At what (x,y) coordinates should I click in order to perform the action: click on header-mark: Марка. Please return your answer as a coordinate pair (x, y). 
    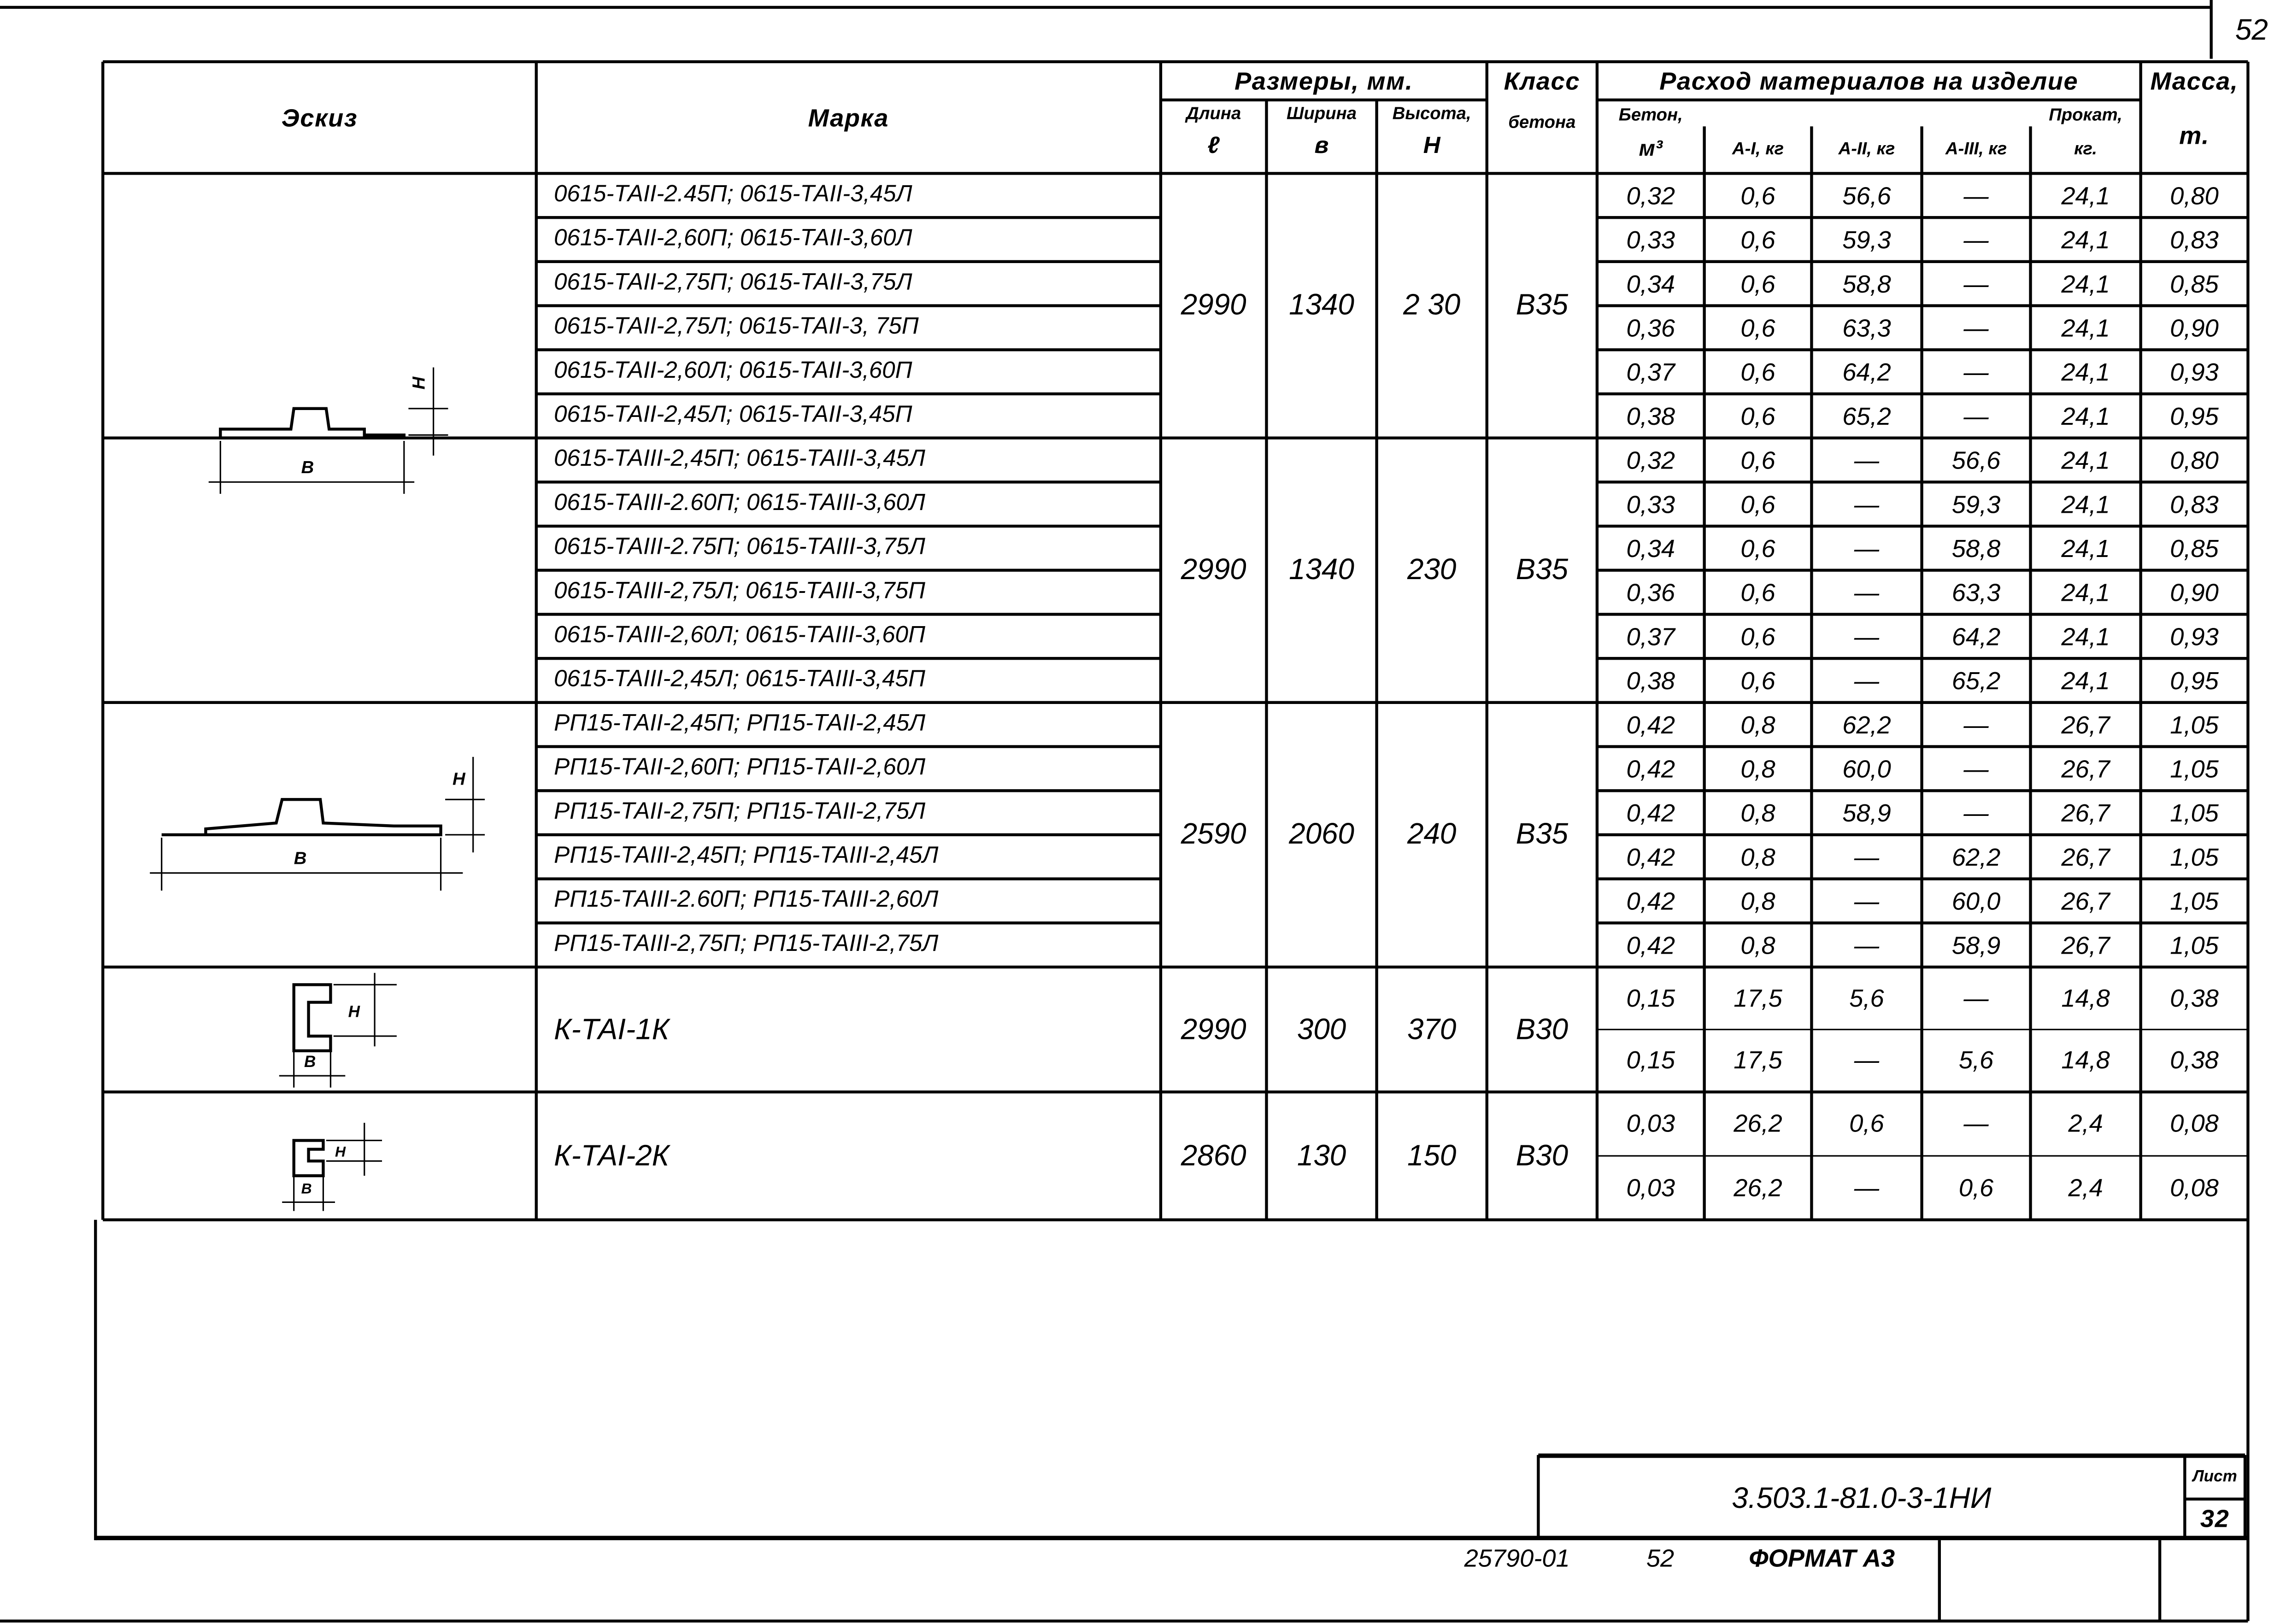
    Looking at the image, I should click on (848, 118).